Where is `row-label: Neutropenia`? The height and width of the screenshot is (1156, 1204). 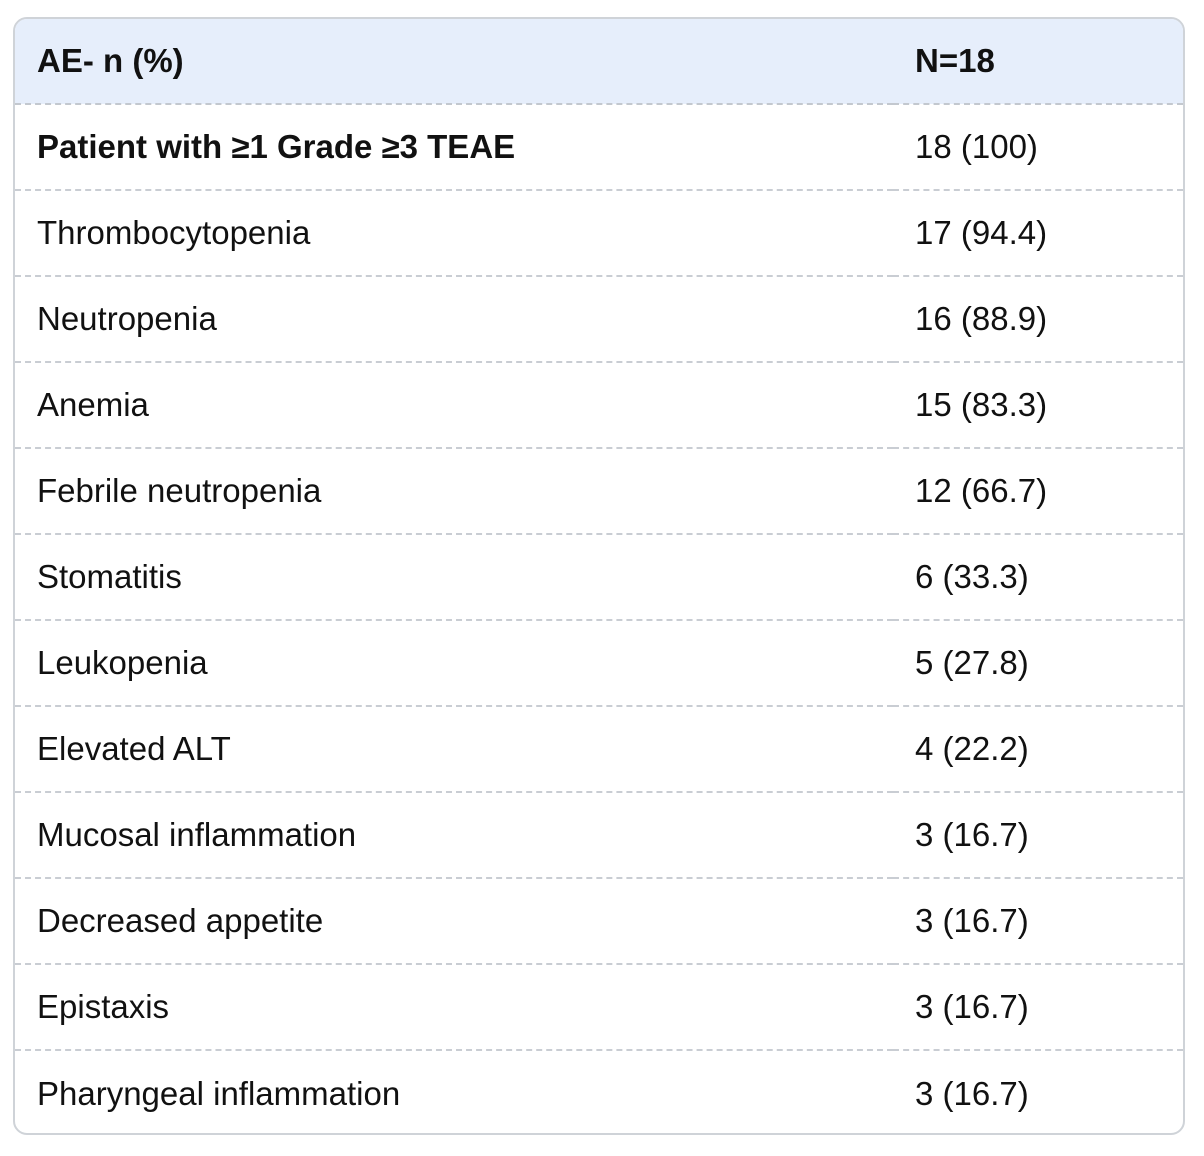 row-label: Neutropenia is located at coordinates (454, 319).